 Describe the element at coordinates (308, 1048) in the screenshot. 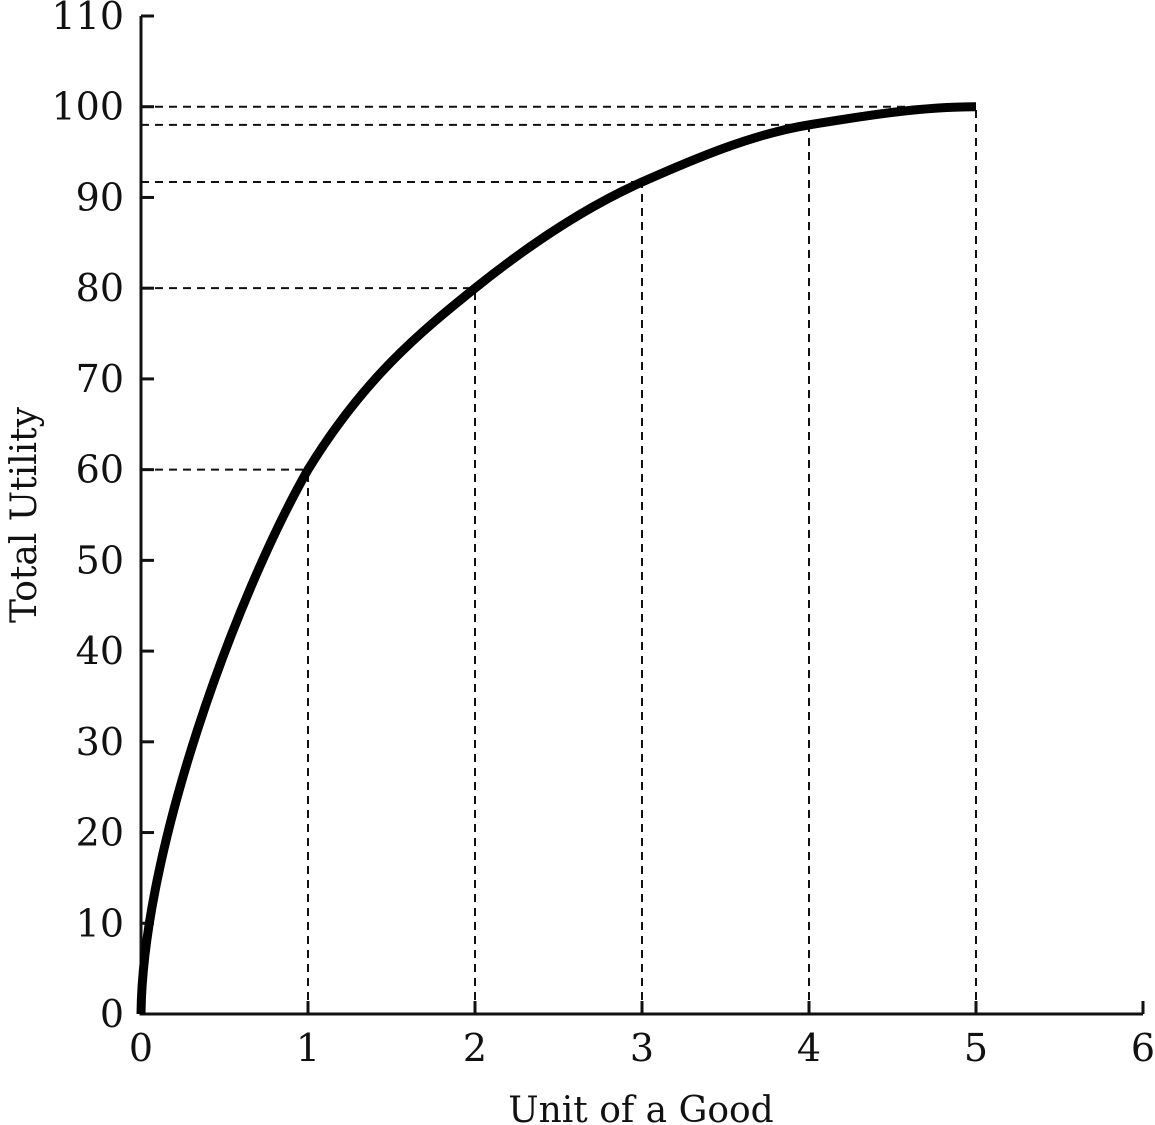

I see `x-tick-label-1: 1` at that location.